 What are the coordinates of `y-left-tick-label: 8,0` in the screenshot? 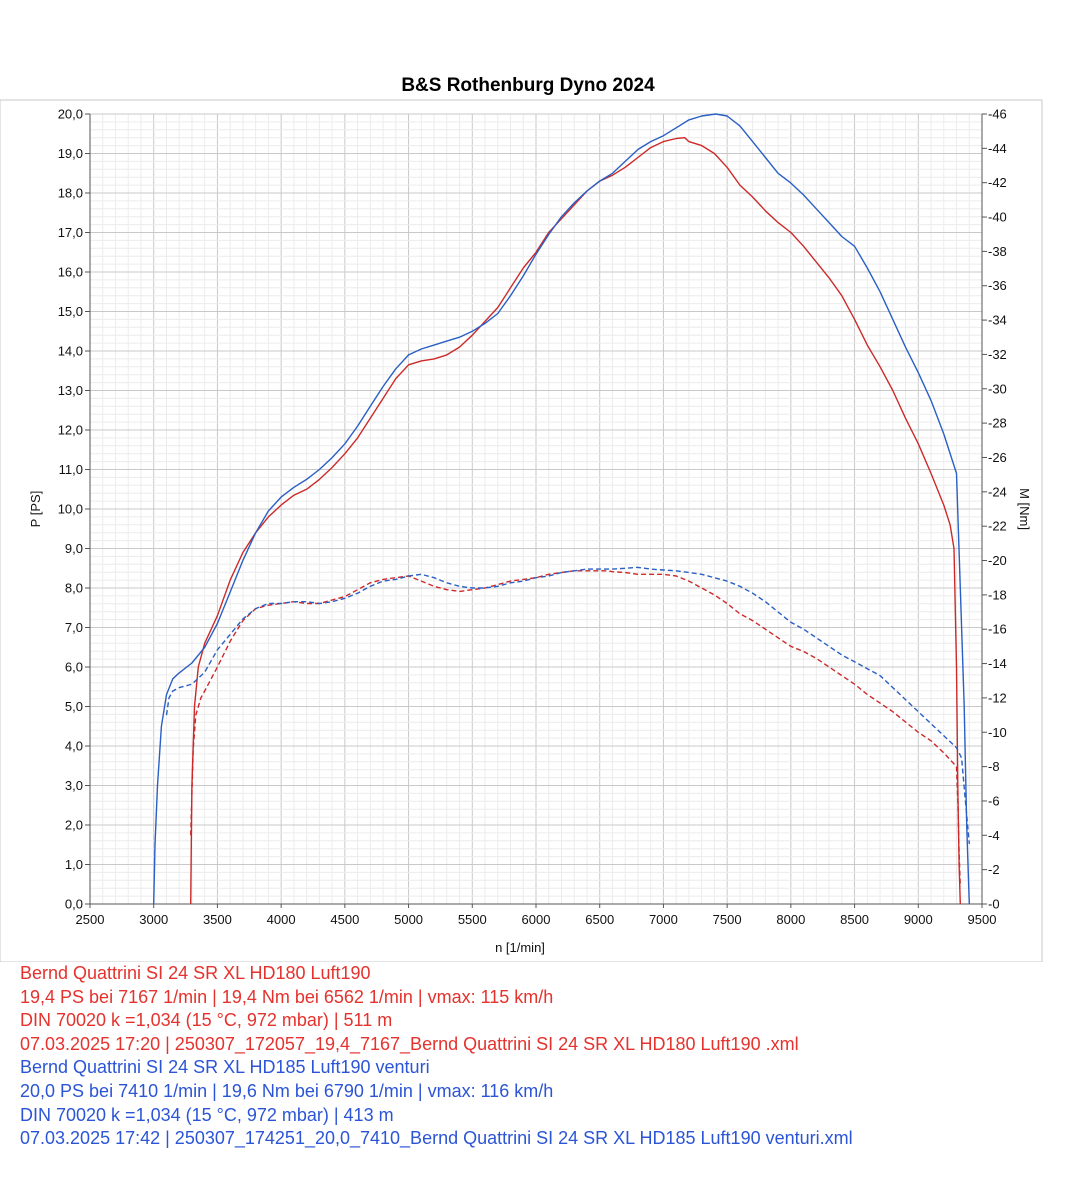 It's located at (74, 588).